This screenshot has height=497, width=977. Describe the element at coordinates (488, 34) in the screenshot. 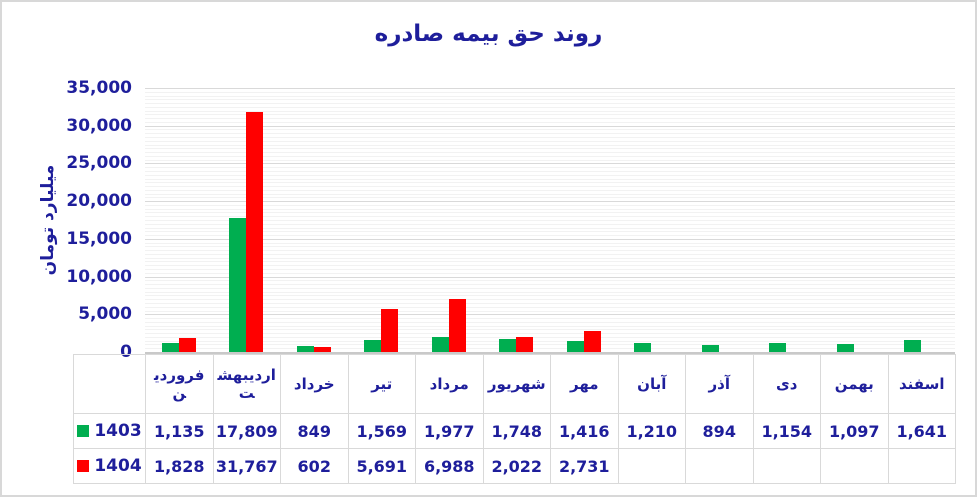

I see `chart-title: روند حق بیمه صادره` at that location.